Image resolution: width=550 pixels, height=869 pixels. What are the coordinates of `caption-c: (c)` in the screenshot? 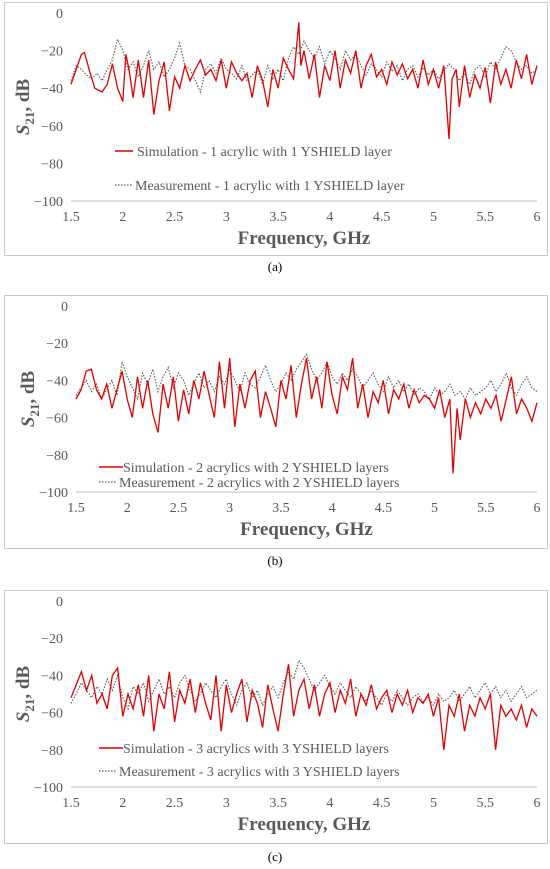 It's located at (275, 857).